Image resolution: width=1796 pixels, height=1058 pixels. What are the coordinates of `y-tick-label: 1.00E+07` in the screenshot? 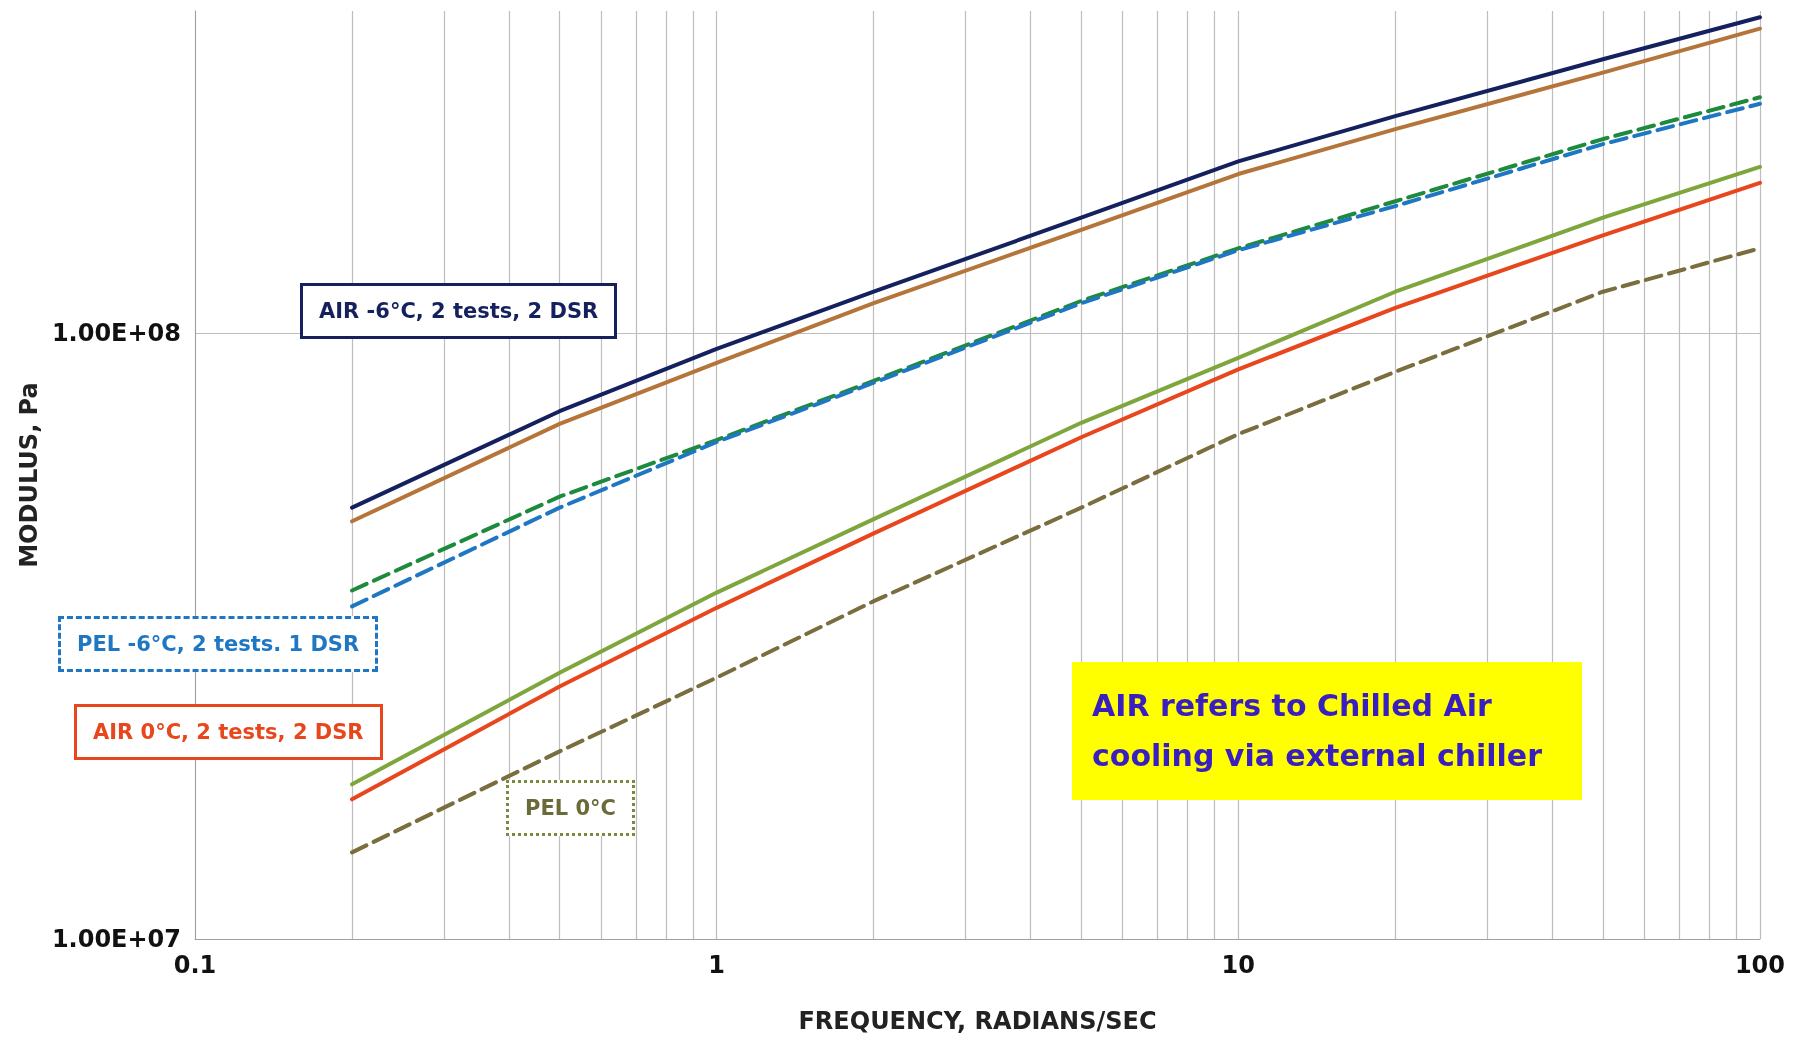 It's located at (116, 939).